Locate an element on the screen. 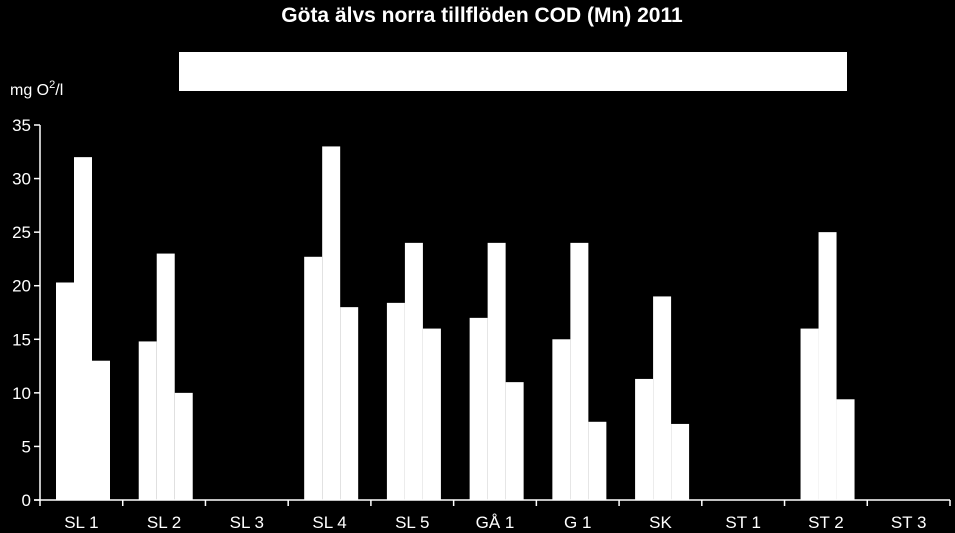 The width and height of the screenshot is (955, 533). x-tick-label-gå-1: GÅ 1 is located at coordinates (495, 522).